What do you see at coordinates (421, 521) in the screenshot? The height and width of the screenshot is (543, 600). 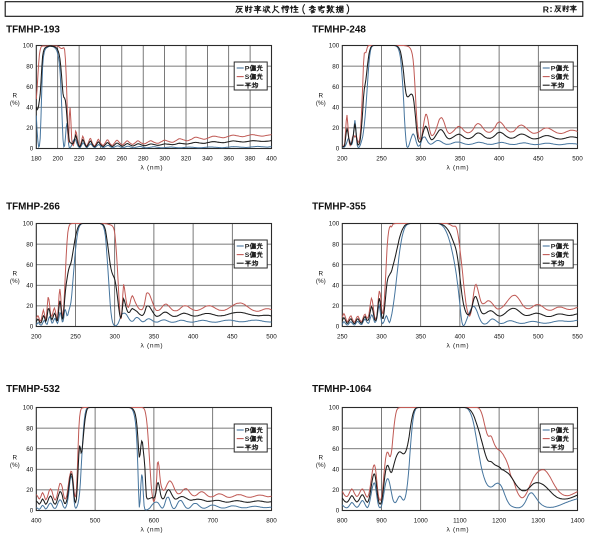 I see `svg-text: 1000` at bounding box center [421, 521].